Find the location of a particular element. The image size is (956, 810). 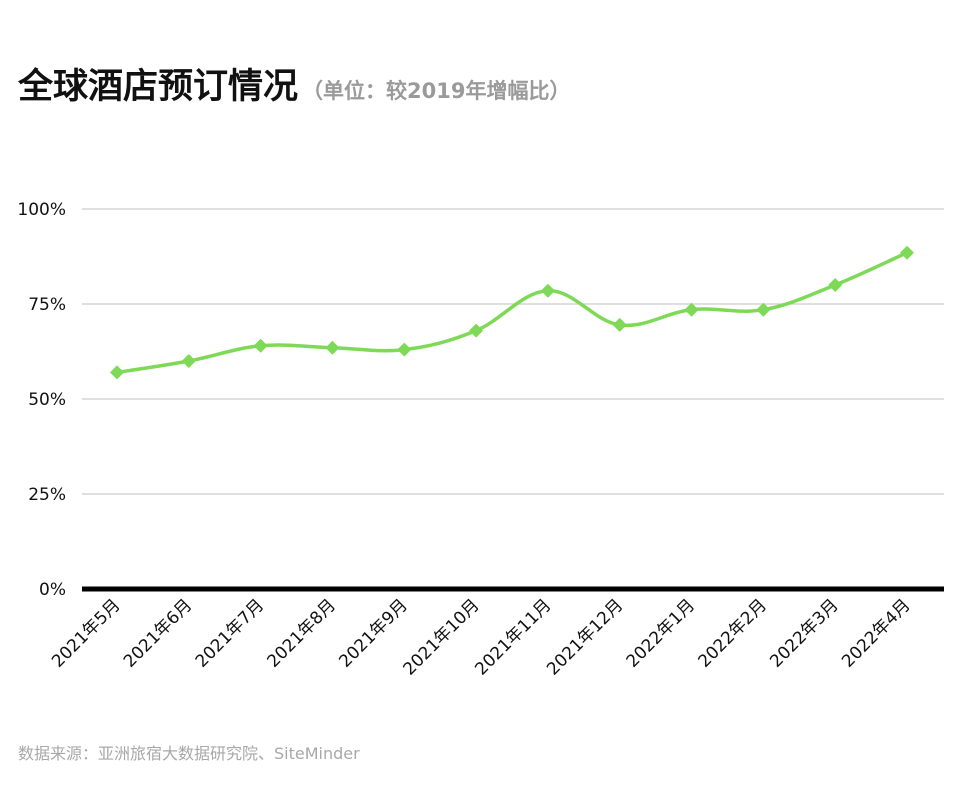

series-line-layer is located at coordinates (512, 312).